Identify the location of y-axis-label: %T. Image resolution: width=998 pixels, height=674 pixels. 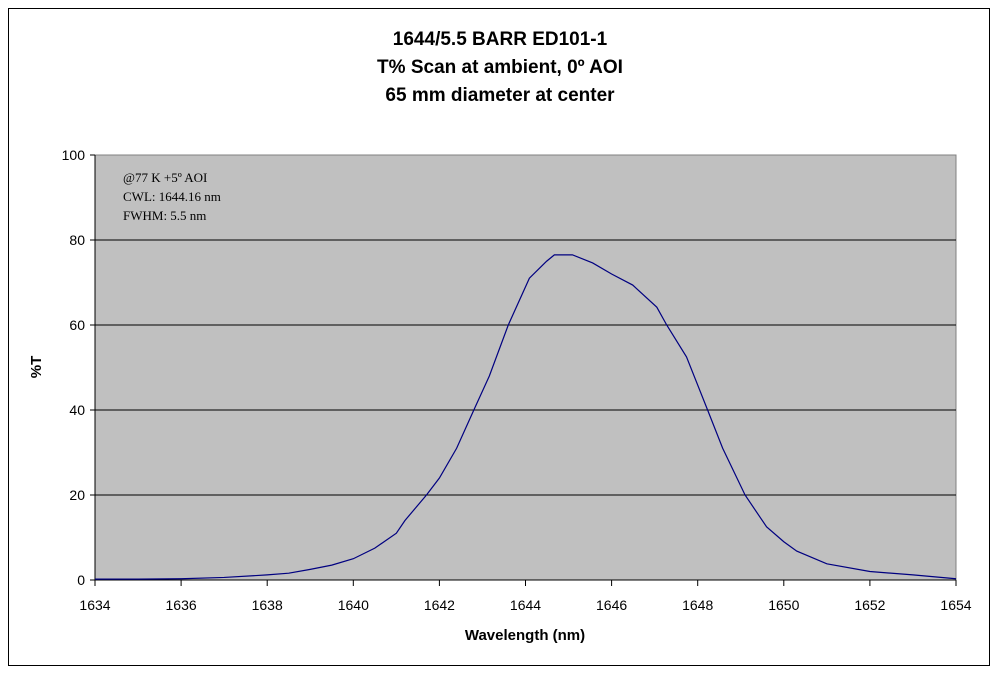
(36, 367).